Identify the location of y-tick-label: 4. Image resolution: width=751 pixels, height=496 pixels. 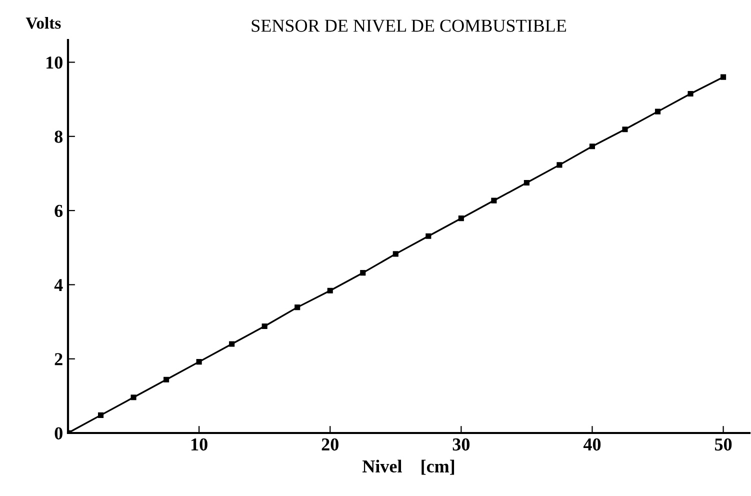
(58, 285).